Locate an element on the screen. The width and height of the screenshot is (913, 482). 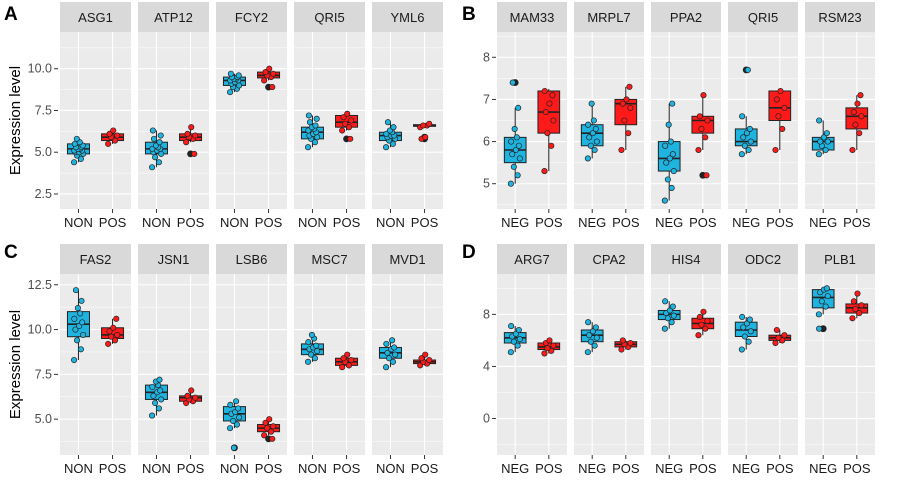
y-tick-label: 5 is located at coordinates (486, 184).